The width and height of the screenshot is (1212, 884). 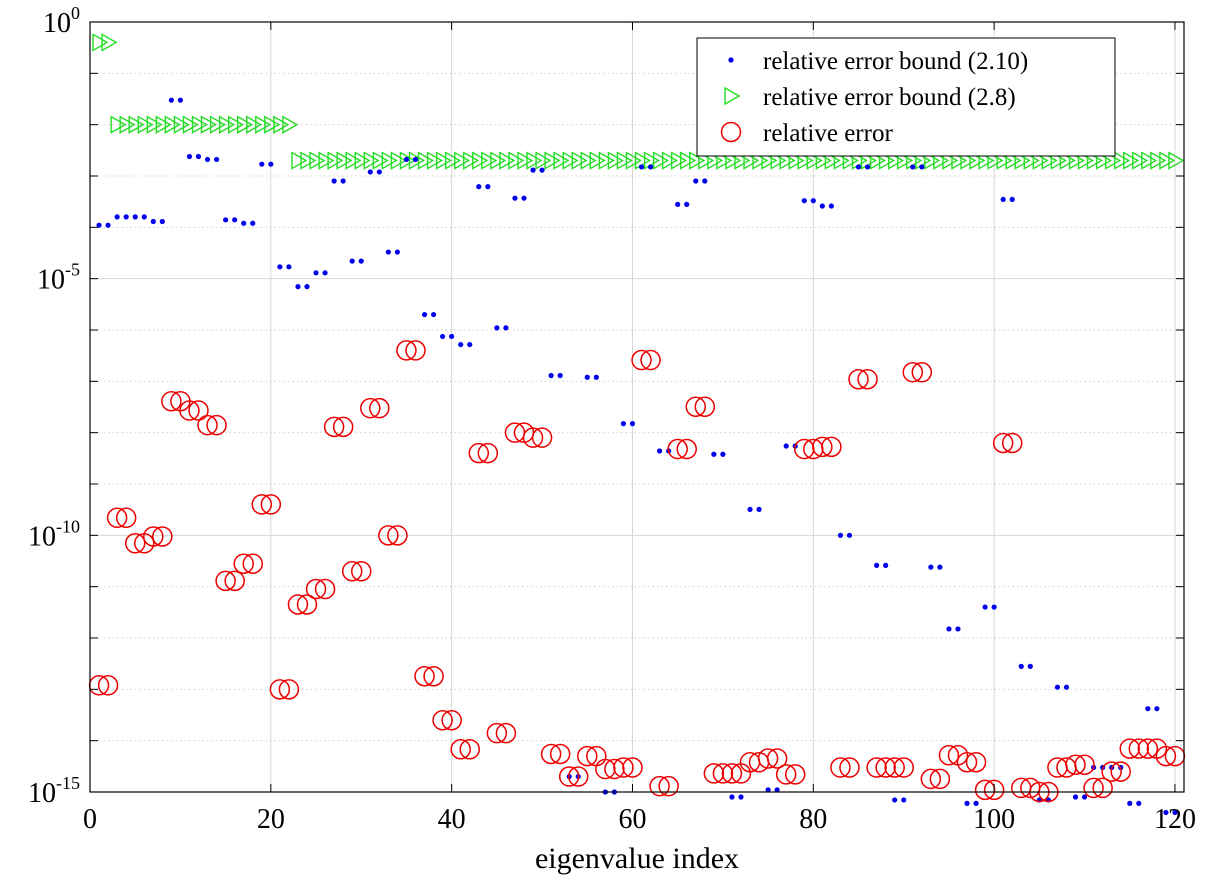 What do you see at coordinates (889, 97) in the screenshot?
I see `legend-label: relative error bound (2.8)` at bounding box center [889, 97].